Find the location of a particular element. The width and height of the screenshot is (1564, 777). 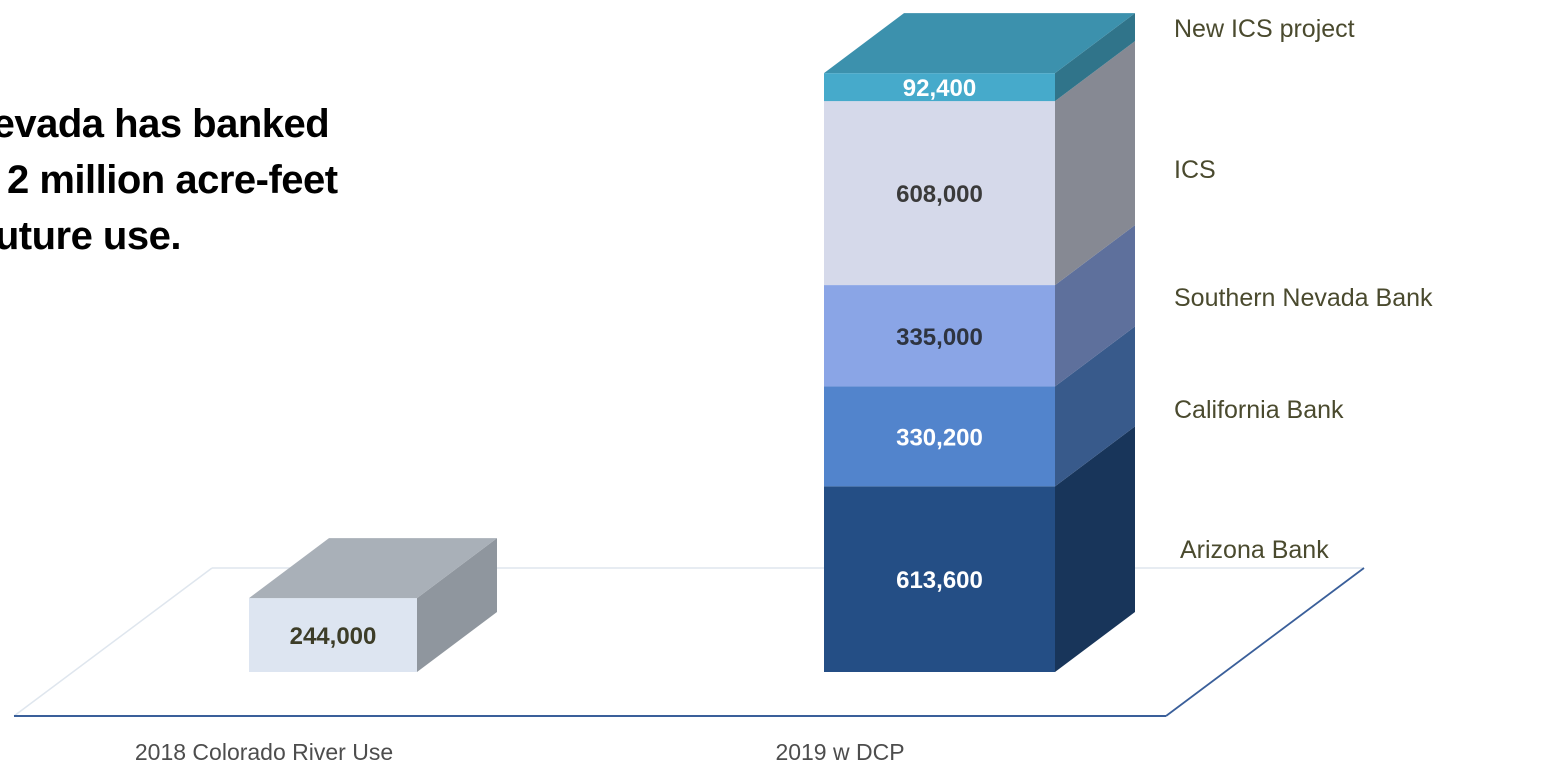

headline-line-3: future use. is located at coordinates (90, 236).